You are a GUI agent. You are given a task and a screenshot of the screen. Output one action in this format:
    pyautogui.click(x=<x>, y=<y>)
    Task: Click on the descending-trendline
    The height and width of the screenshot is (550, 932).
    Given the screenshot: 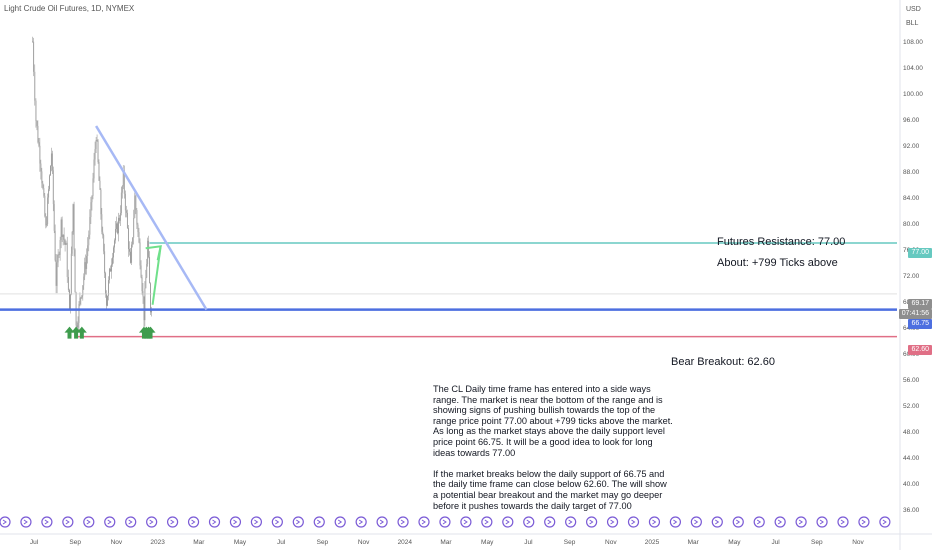 What is the action you would take?
    pyautogui.click(x=151, y=218)
    